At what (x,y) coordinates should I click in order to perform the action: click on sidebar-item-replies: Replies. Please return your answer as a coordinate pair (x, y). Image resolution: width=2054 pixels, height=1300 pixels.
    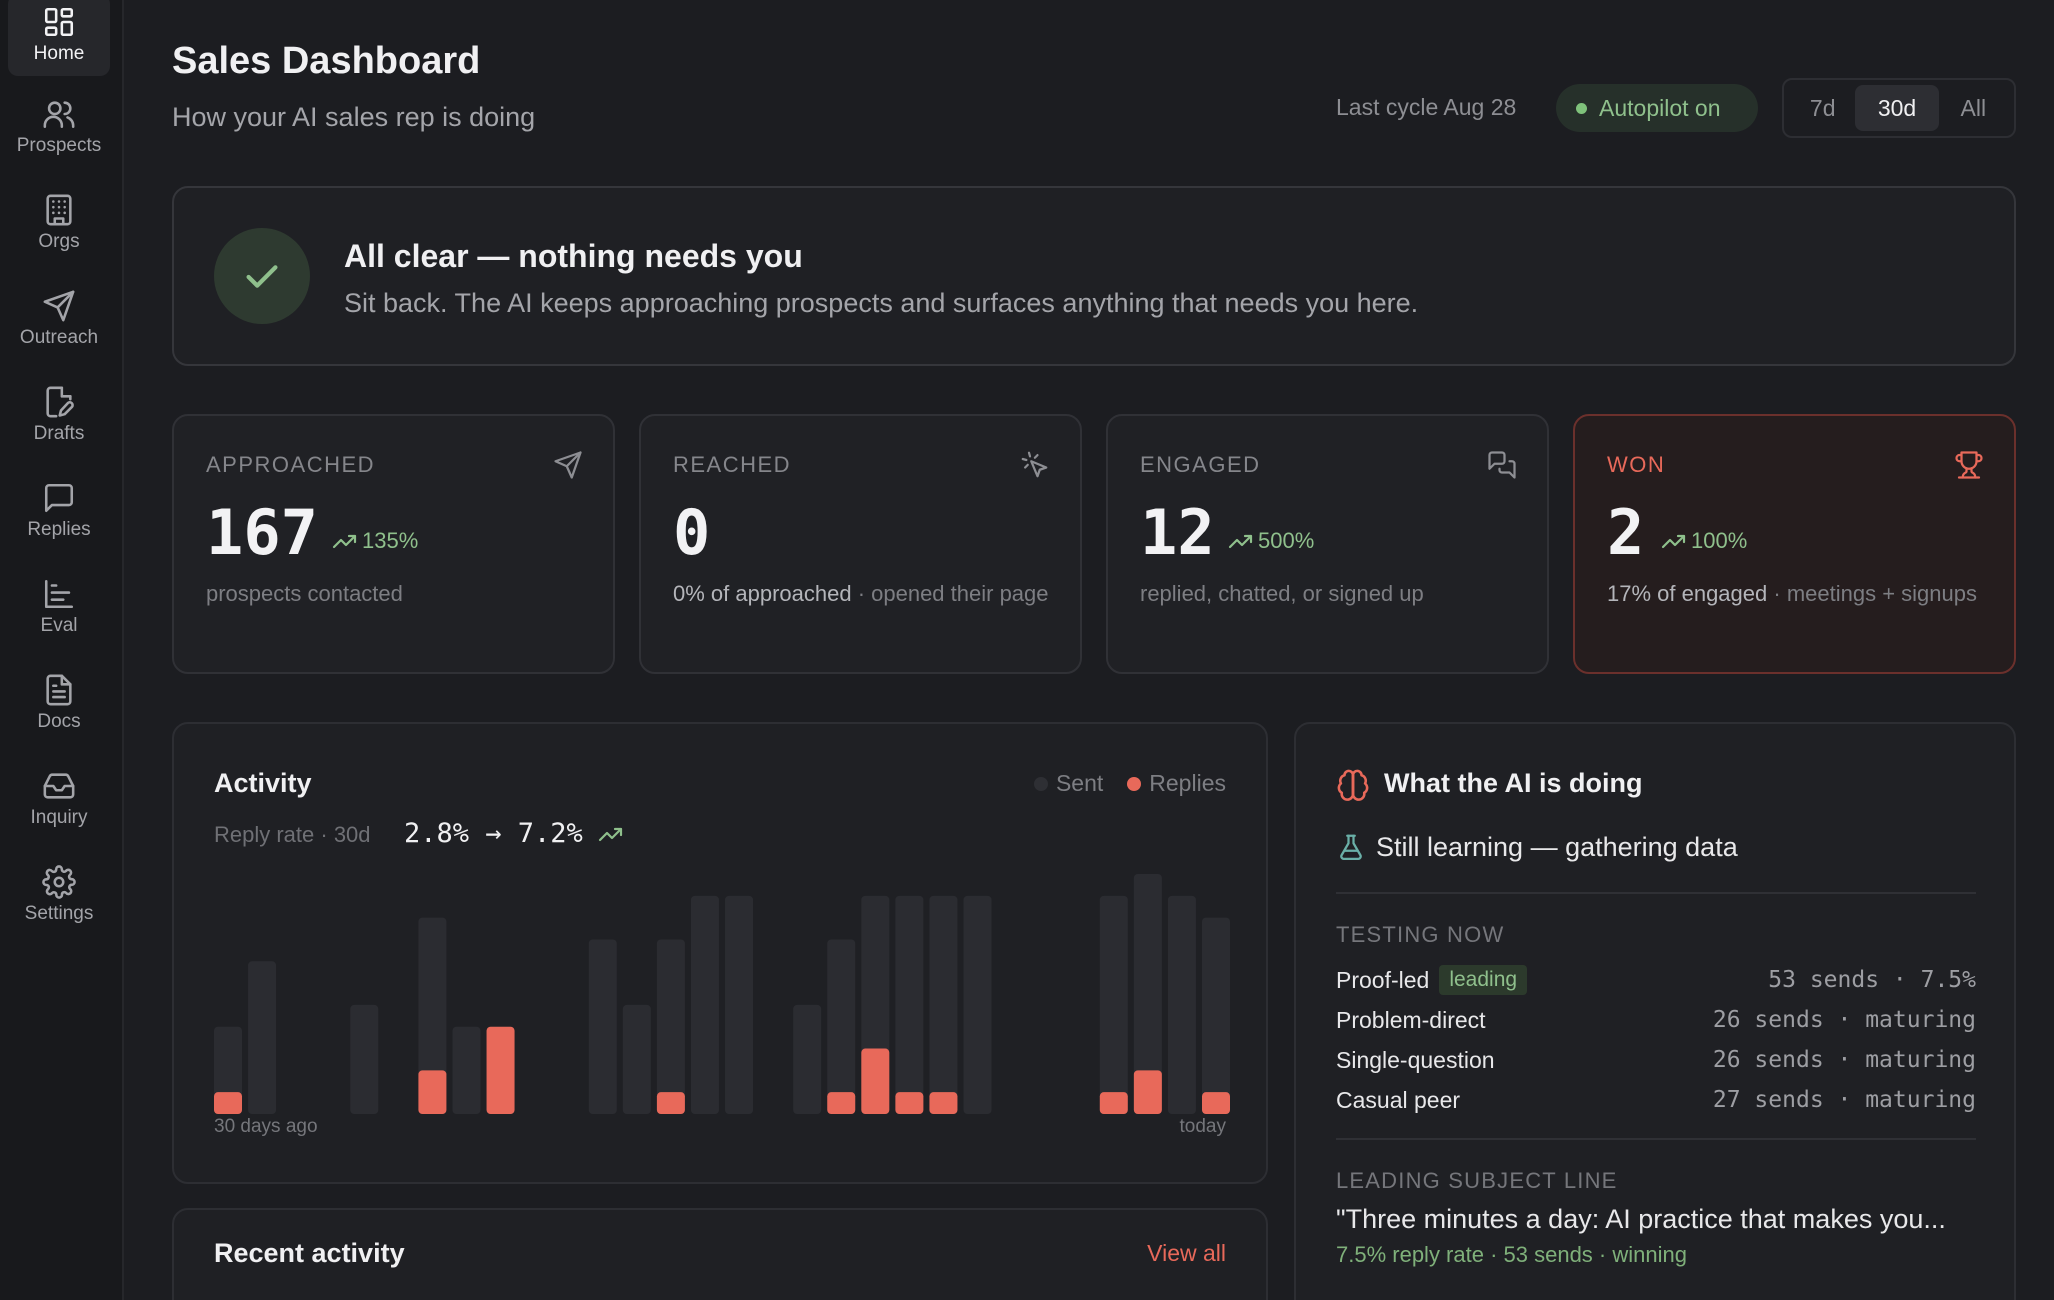
    Looking at the image, I should click on (59, 511).